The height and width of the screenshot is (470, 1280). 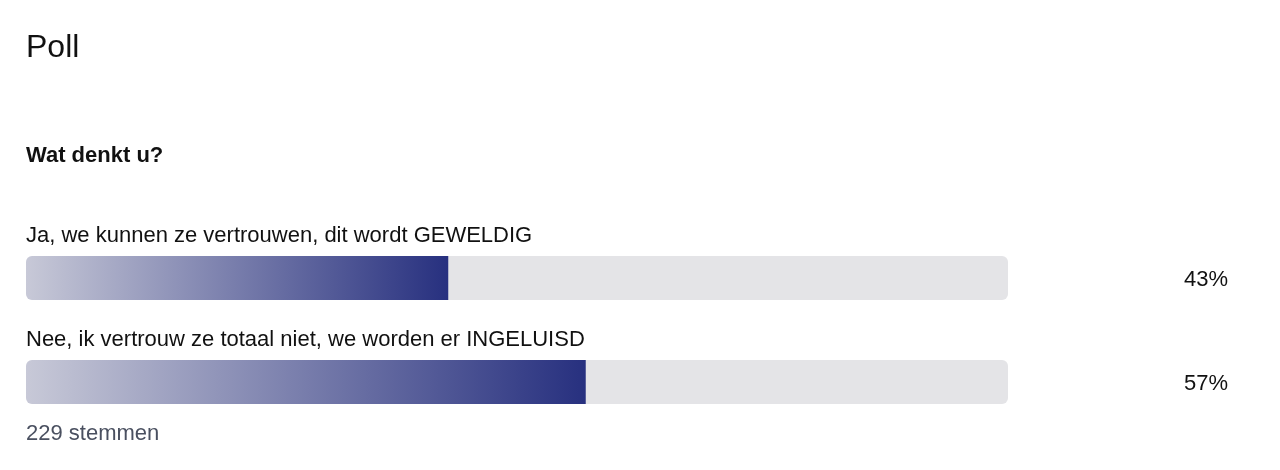 I want to click on data-label: 57%, so click(x=1205, y=382).